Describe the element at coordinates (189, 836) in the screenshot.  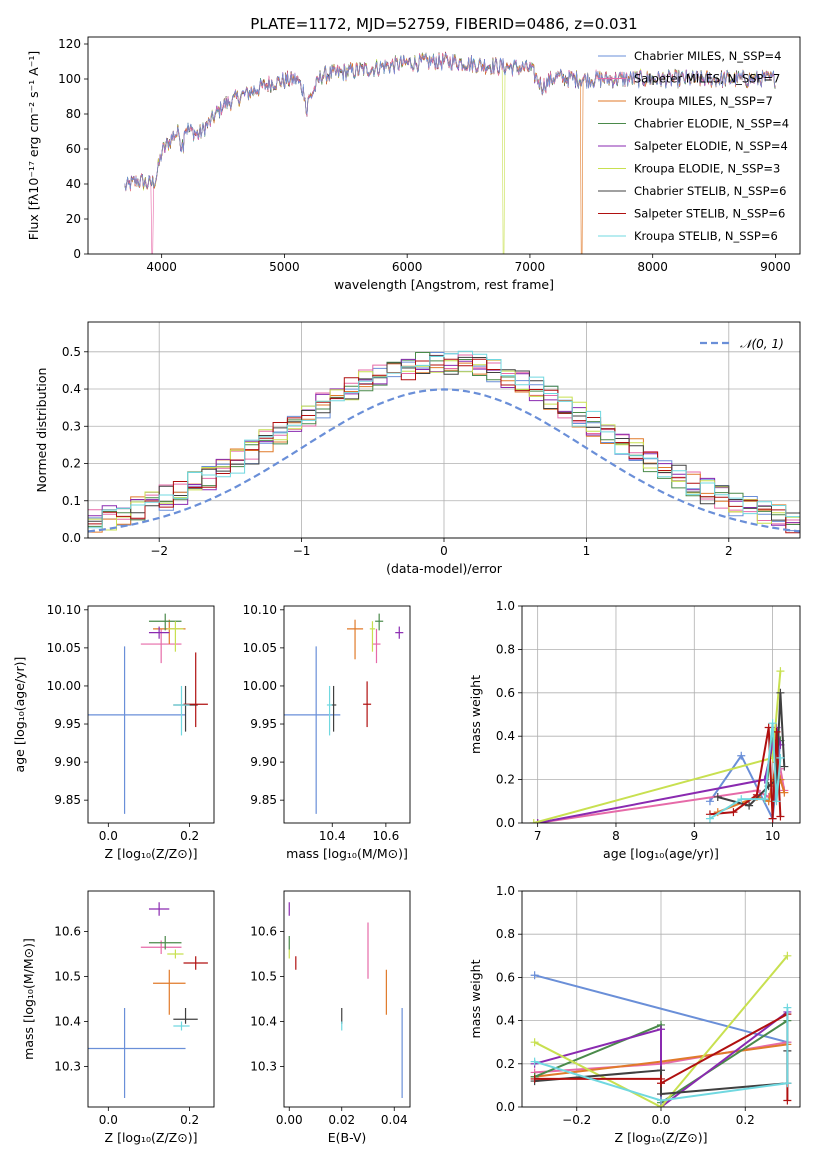
I see `age_vs_Z-xtick-label: 0.2` at that location.